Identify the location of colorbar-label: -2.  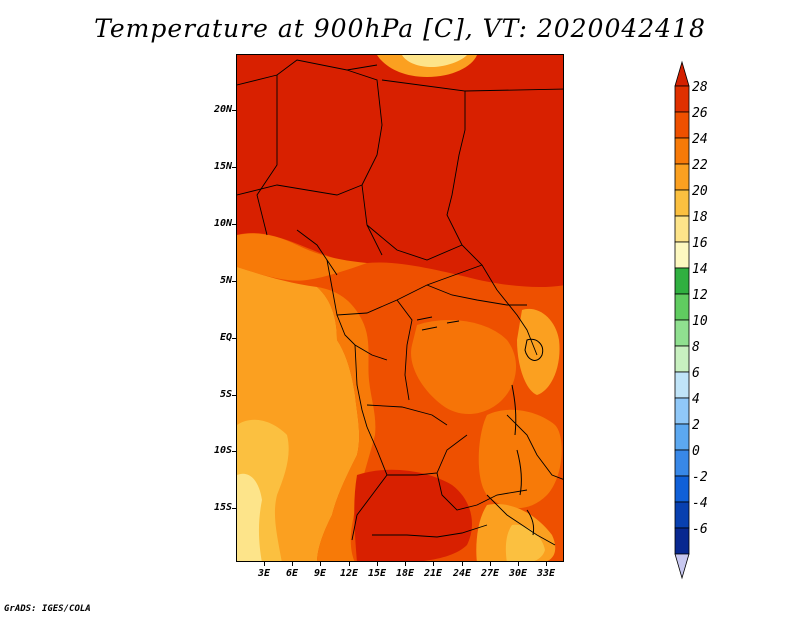
(700, 477).